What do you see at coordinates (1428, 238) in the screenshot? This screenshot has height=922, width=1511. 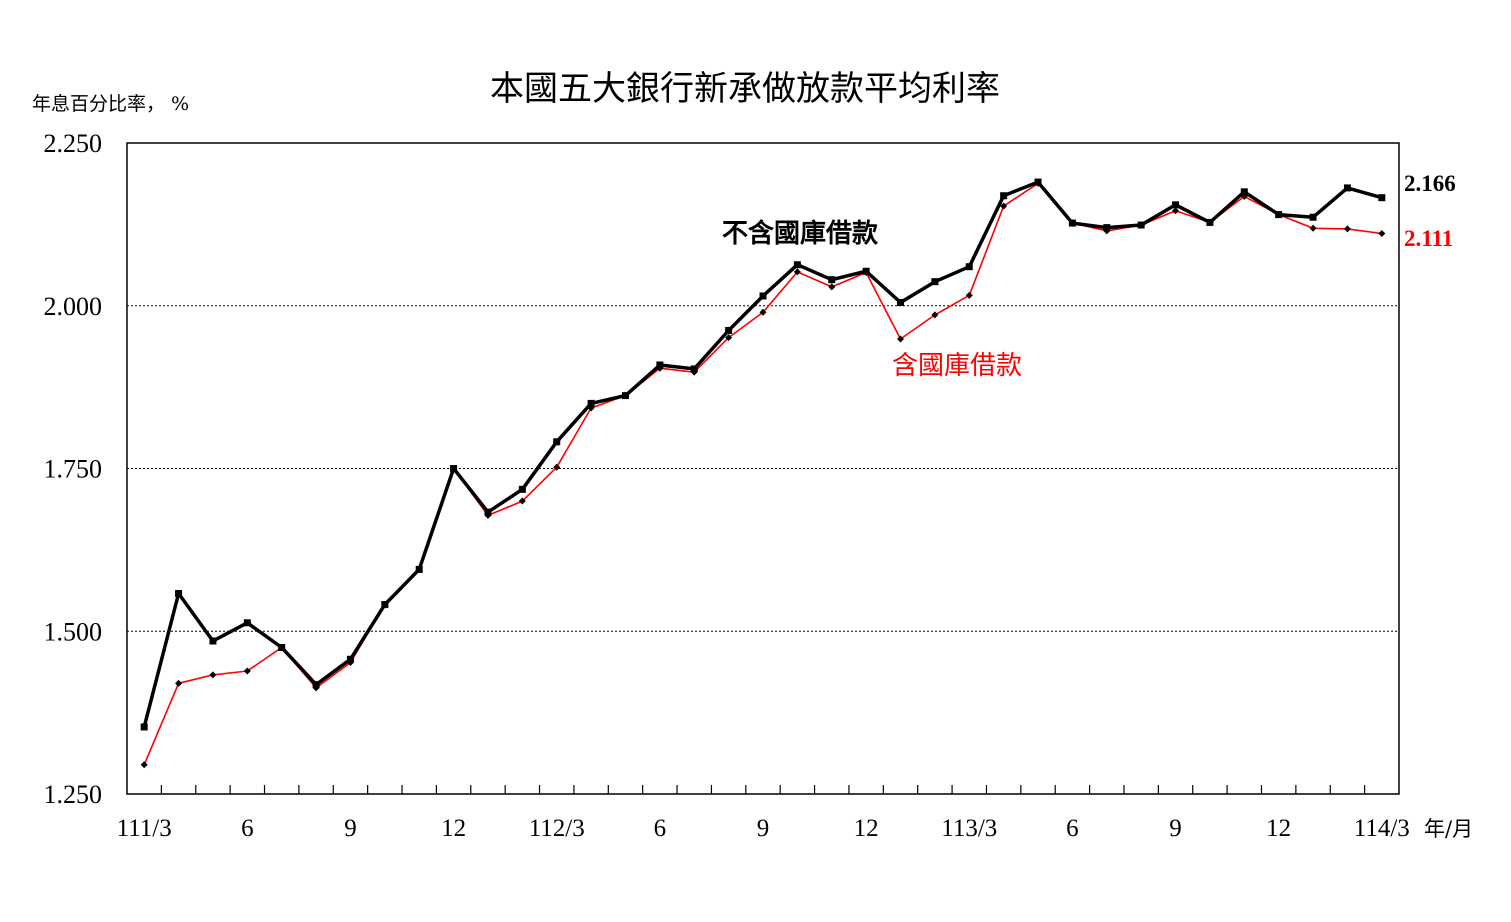 I see `end-value-incl-treasury: 2.111` at bounding box center [1428, 238].